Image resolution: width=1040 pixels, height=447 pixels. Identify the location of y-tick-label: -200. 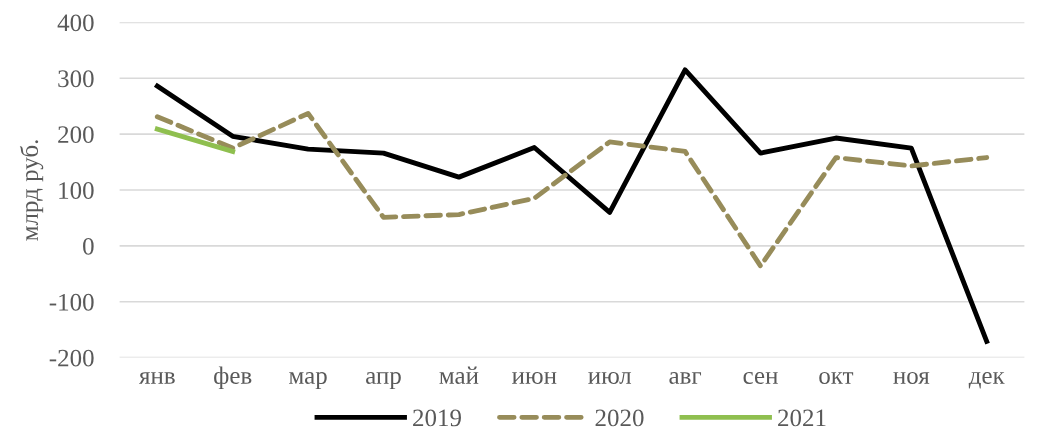
(71, 358).